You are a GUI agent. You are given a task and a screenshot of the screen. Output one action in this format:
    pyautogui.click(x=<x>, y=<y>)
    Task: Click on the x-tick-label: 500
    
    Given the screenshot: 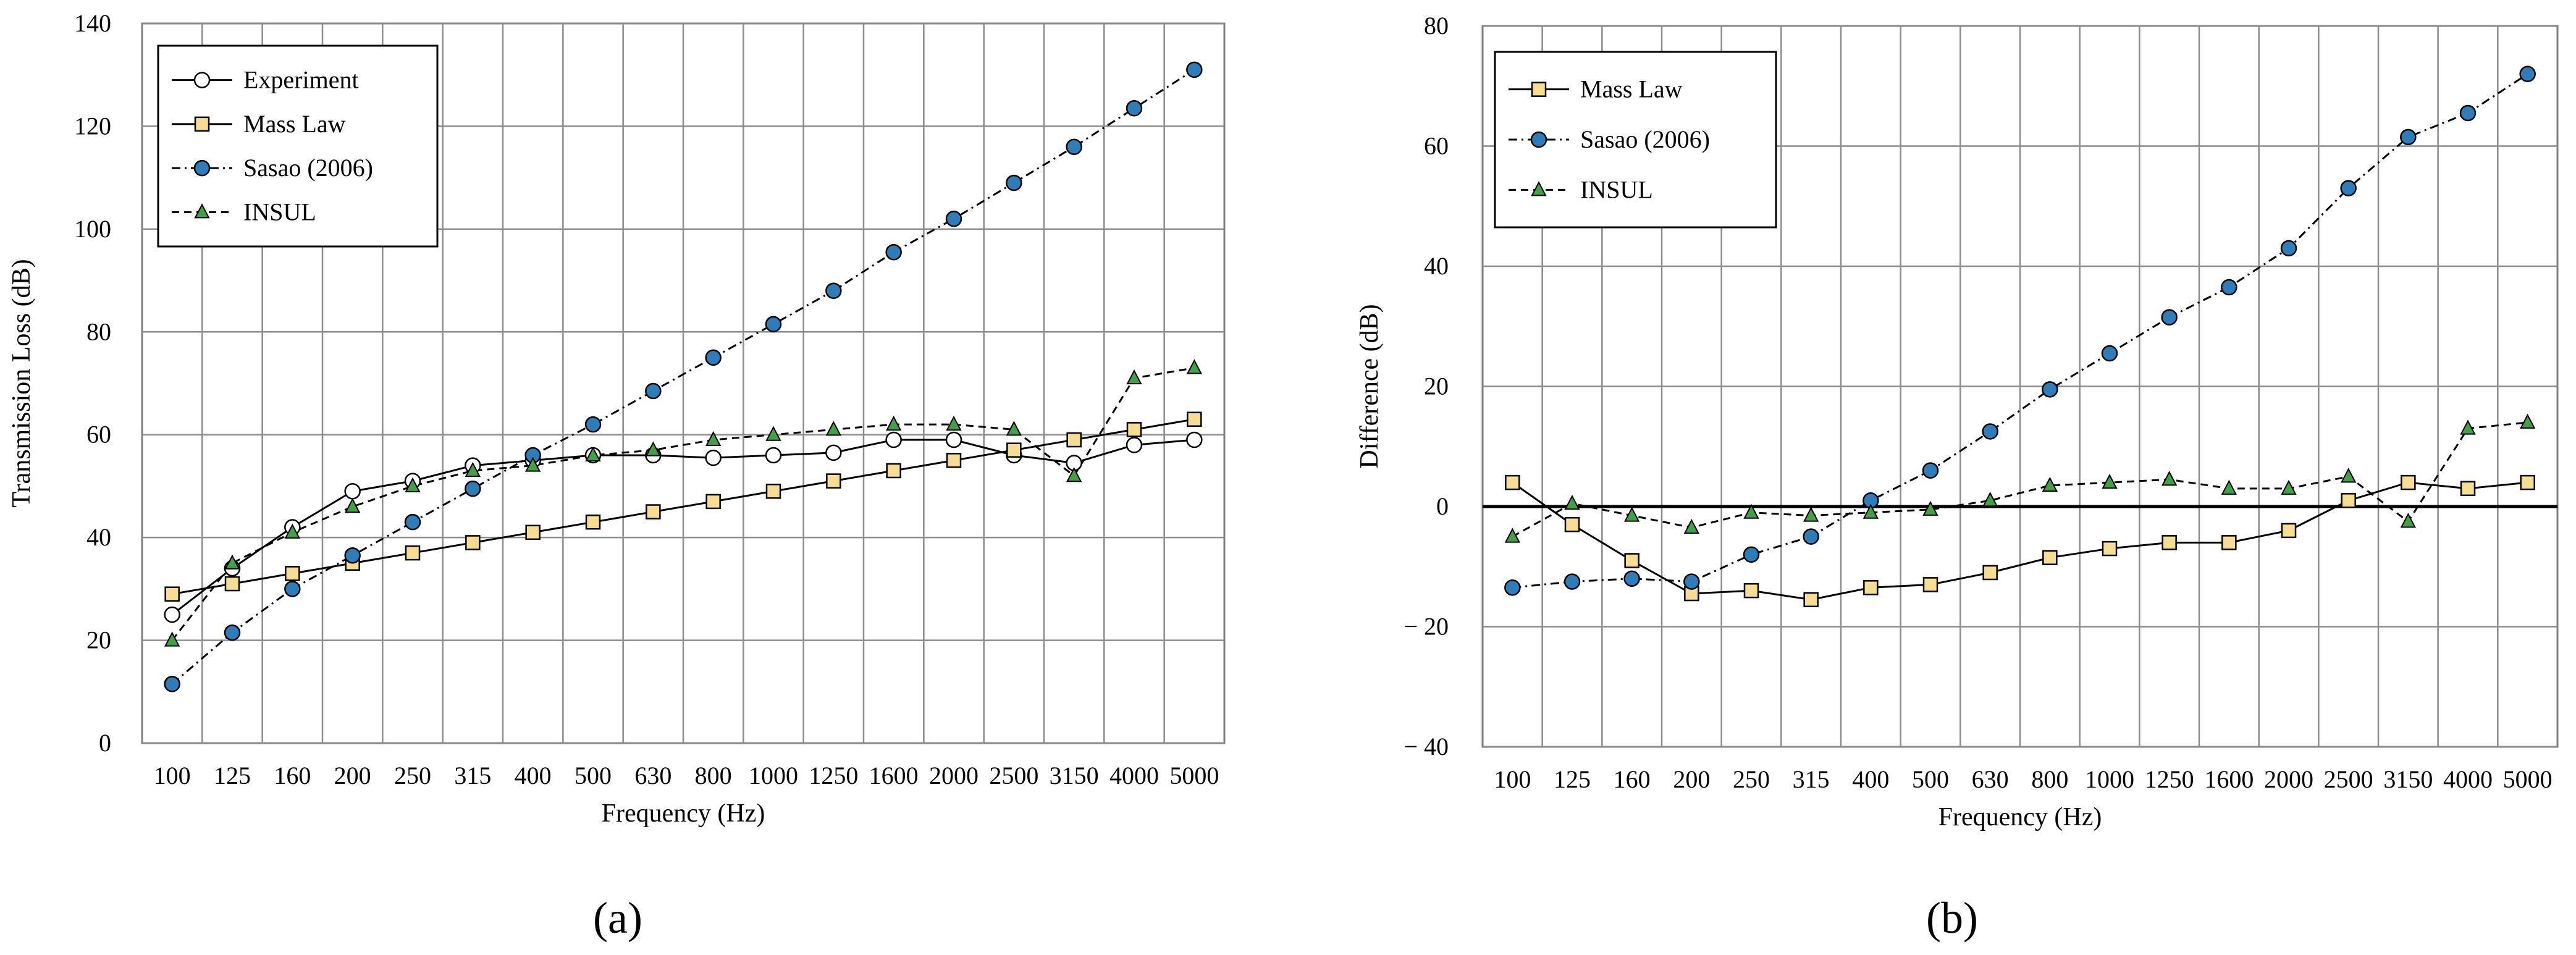 What is the action you would take?
    pyautogui.click(x=1930, y=779)
    